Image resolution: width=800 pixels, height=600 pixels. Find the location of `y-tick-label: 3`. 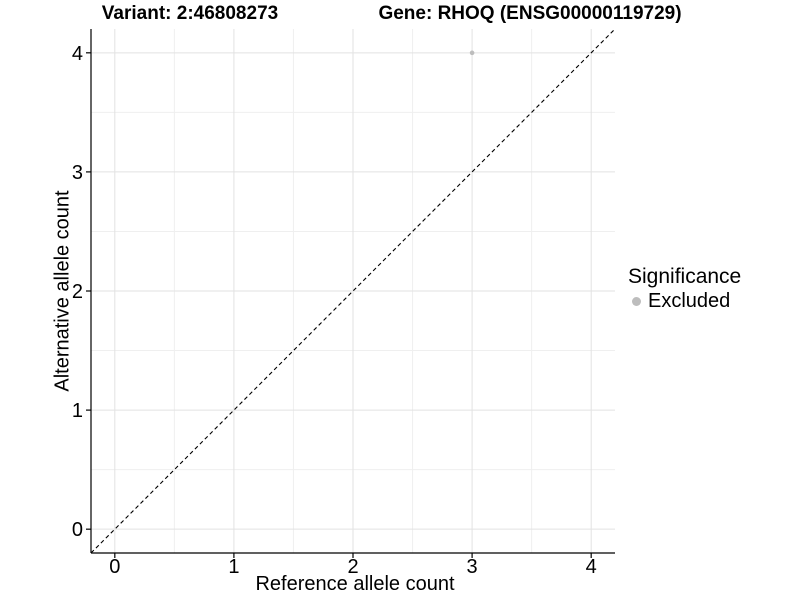

y-tick-label: 3 is located at coordinates (77, 173).